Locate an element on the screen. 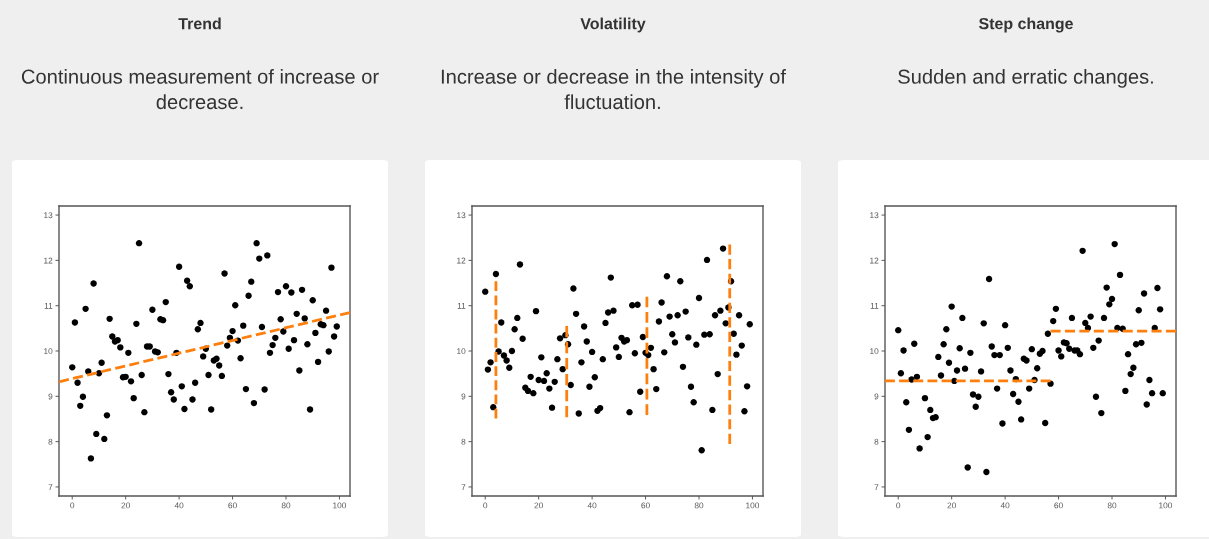  chart-subtitle: Continuous measurement of increase or decrease. is located at coordinates (200, 89).